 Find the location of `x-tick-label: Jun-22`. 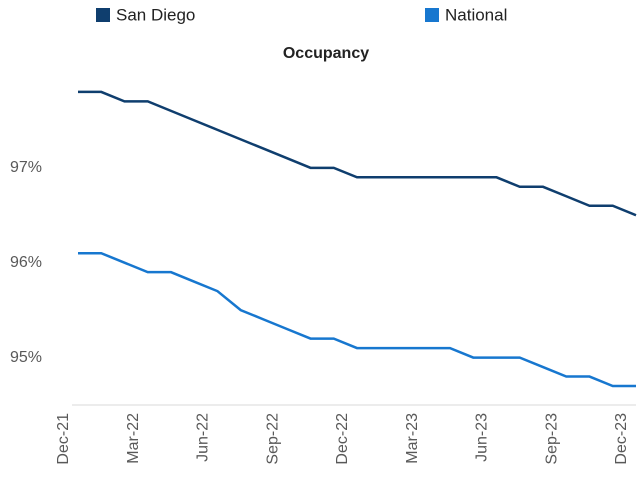

x-tick-label: Jun-22 is located at coordinates (203, 437).